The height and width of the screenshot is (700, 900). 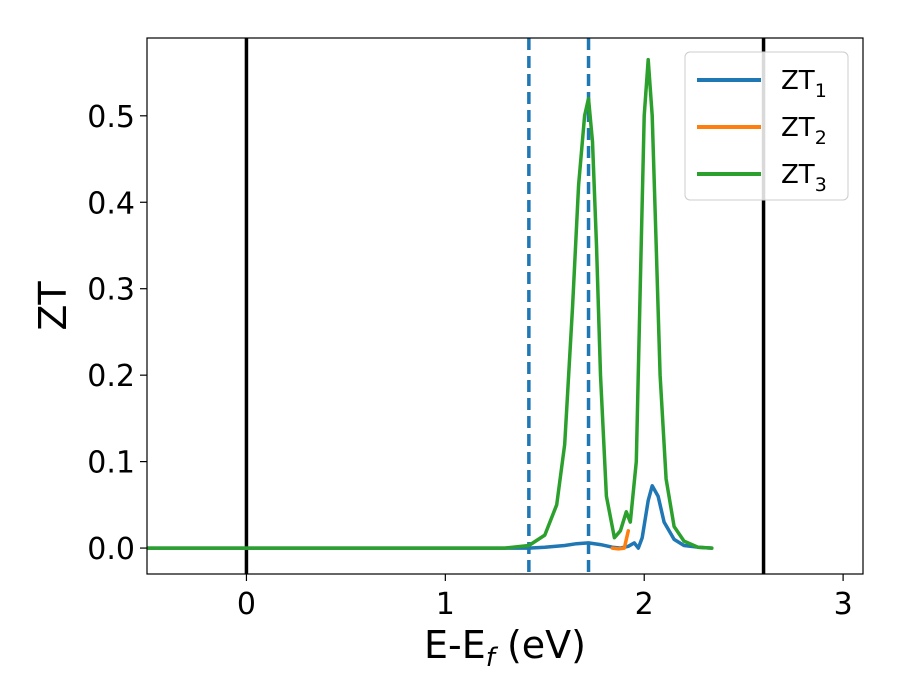 What do you see at coordinates (246, 604) in the screenshot?
I see `x-tick-label: 0` at bounding box center [246, 604].